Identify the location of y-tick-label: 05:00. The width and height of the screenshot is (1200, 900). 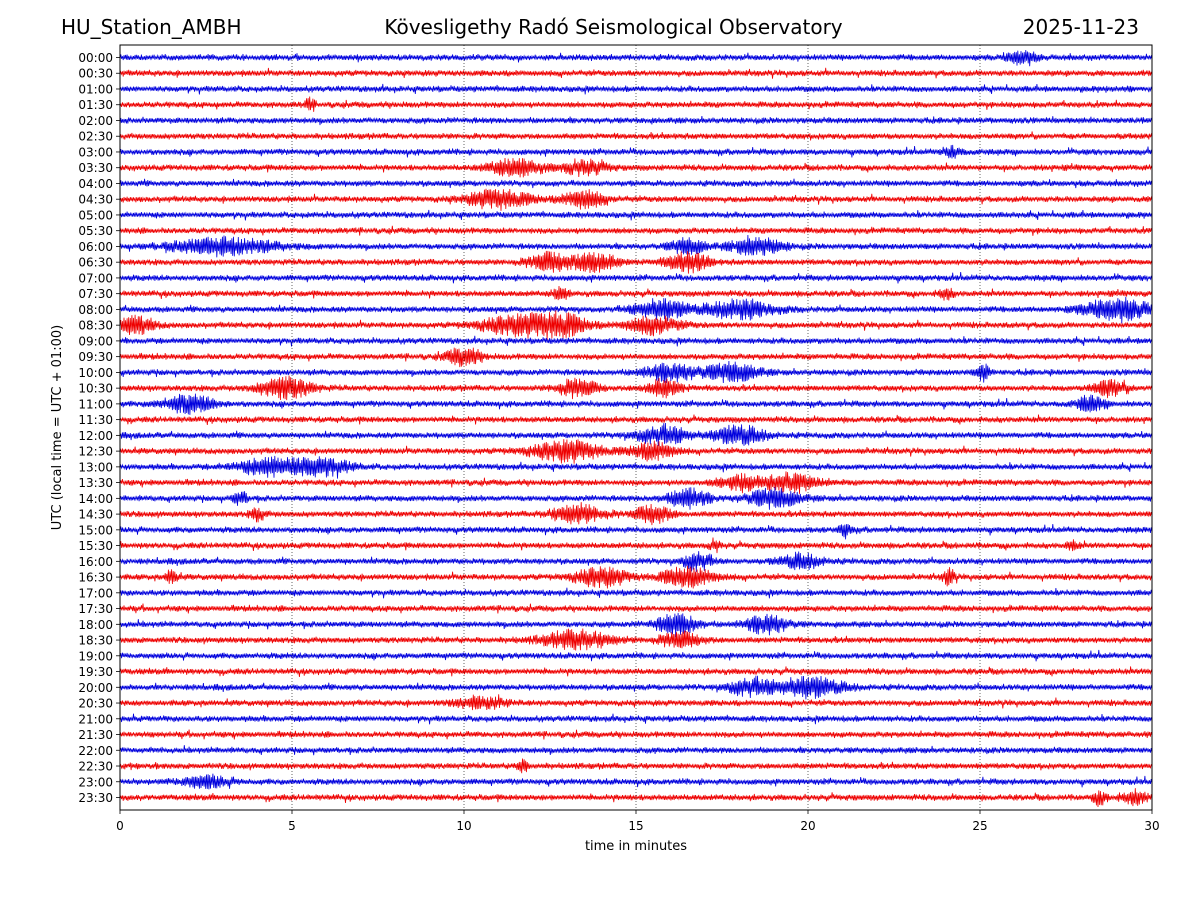
(95, 215).